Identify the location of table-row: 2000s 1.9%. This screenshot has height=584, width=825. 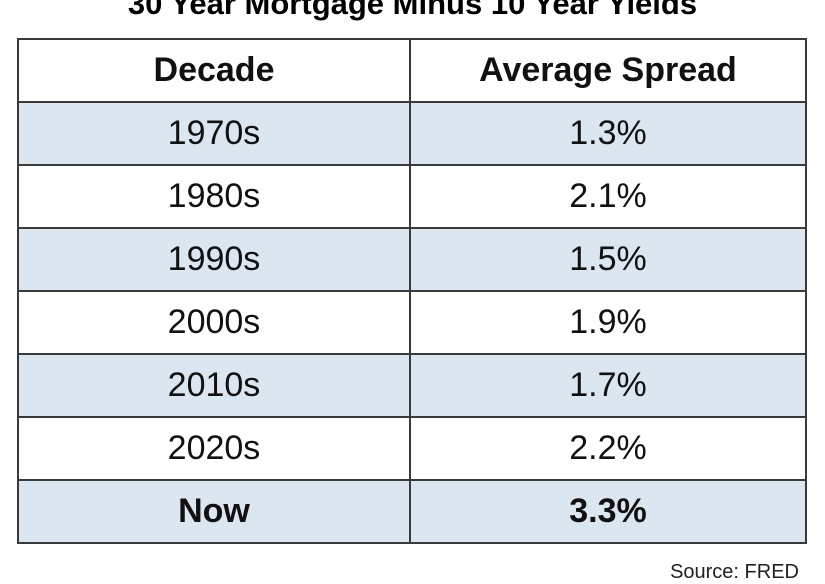
(412, 322).